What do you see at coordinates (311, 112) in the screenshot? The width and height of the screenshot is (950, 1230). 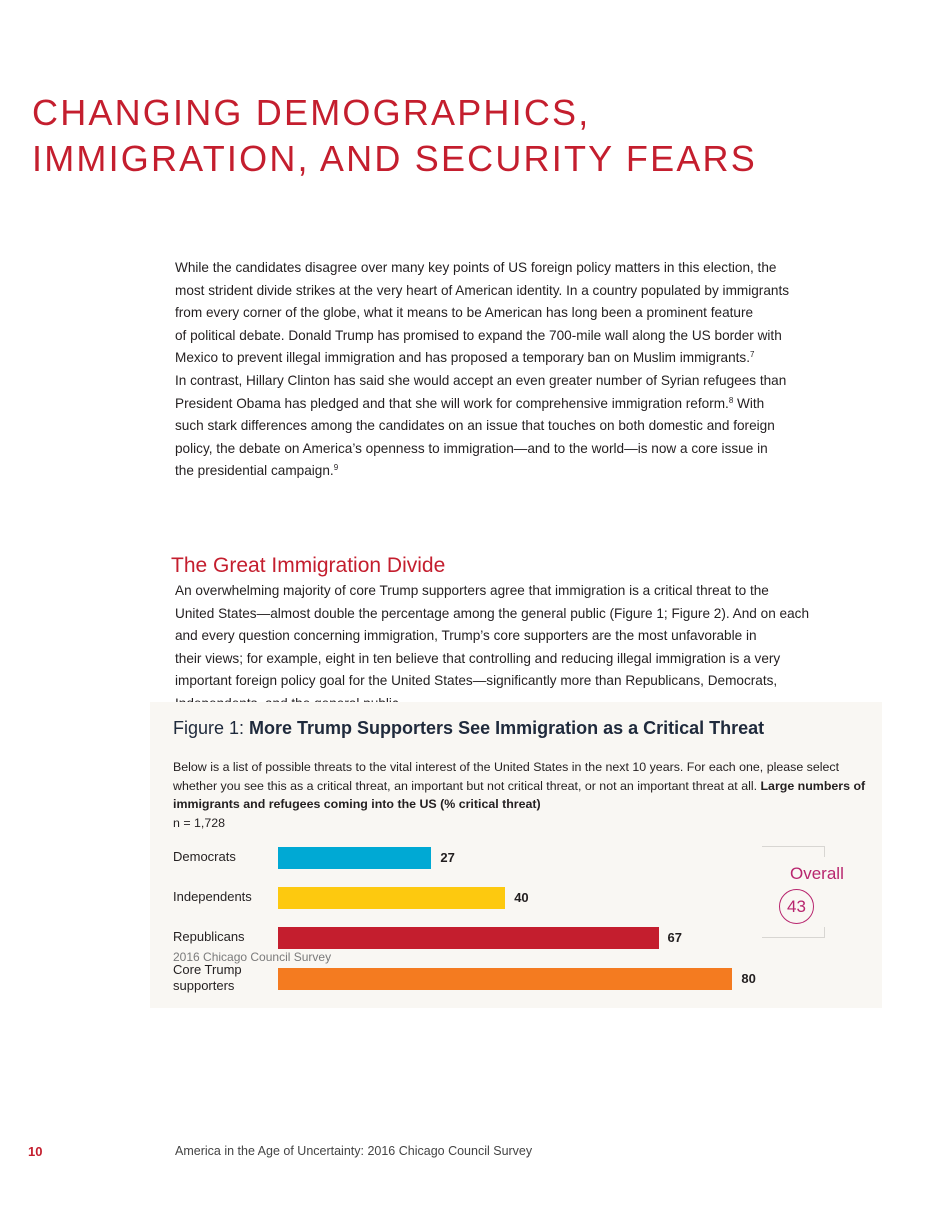 I see `title-line: CHANGING DEMOGRAPHICS,` at bounding box center [311, 112].